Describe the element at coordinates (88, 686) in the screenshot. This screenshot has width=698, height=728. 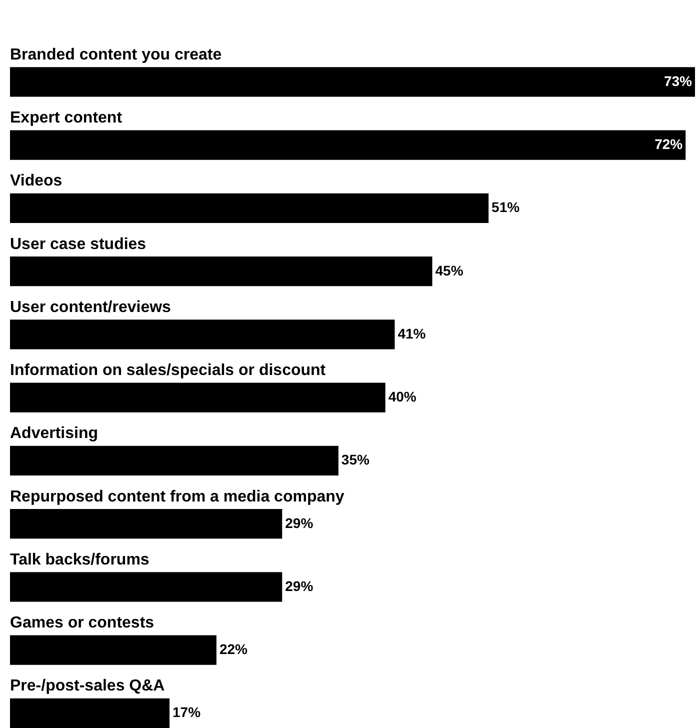
I see `y-tick-label: Pre-/post-sales Q&A` at that location.